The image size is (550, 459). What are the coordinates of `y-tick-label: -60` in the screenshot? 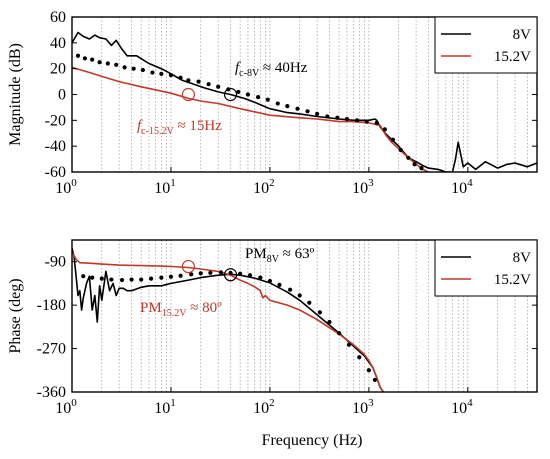 It's located at (55, 172).